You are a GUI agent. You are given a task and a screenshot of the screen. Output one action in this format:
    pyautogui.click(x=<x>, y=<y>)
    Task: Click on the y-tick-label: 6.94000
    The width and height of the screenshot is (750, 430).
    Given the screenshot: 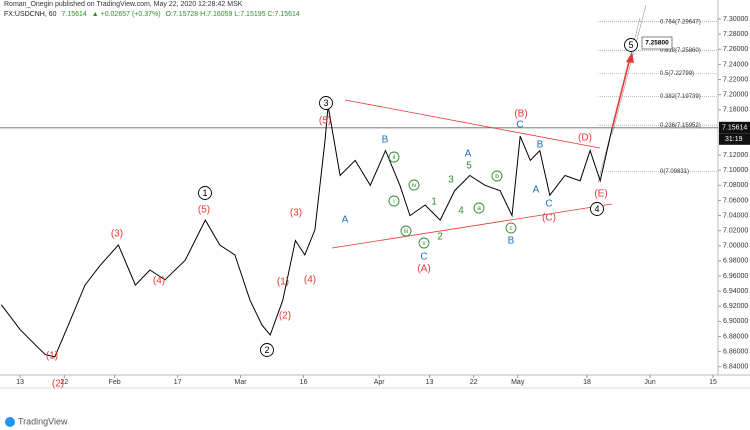 What is the action you would take?
    pyautogui.click(x=735, y=291)
    